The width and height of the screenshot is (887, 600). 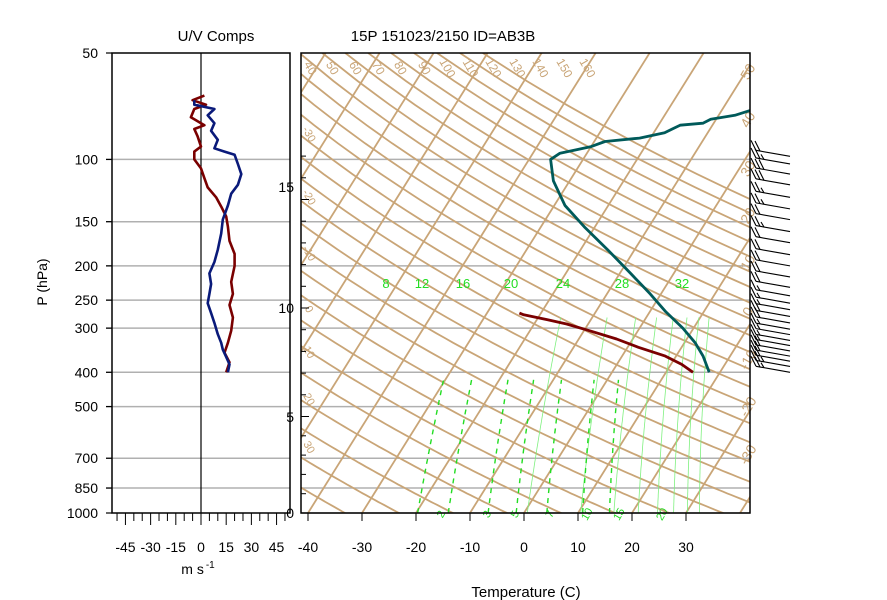 I want to click on pressure-tick-label: 300, so click(x=87, y=328).